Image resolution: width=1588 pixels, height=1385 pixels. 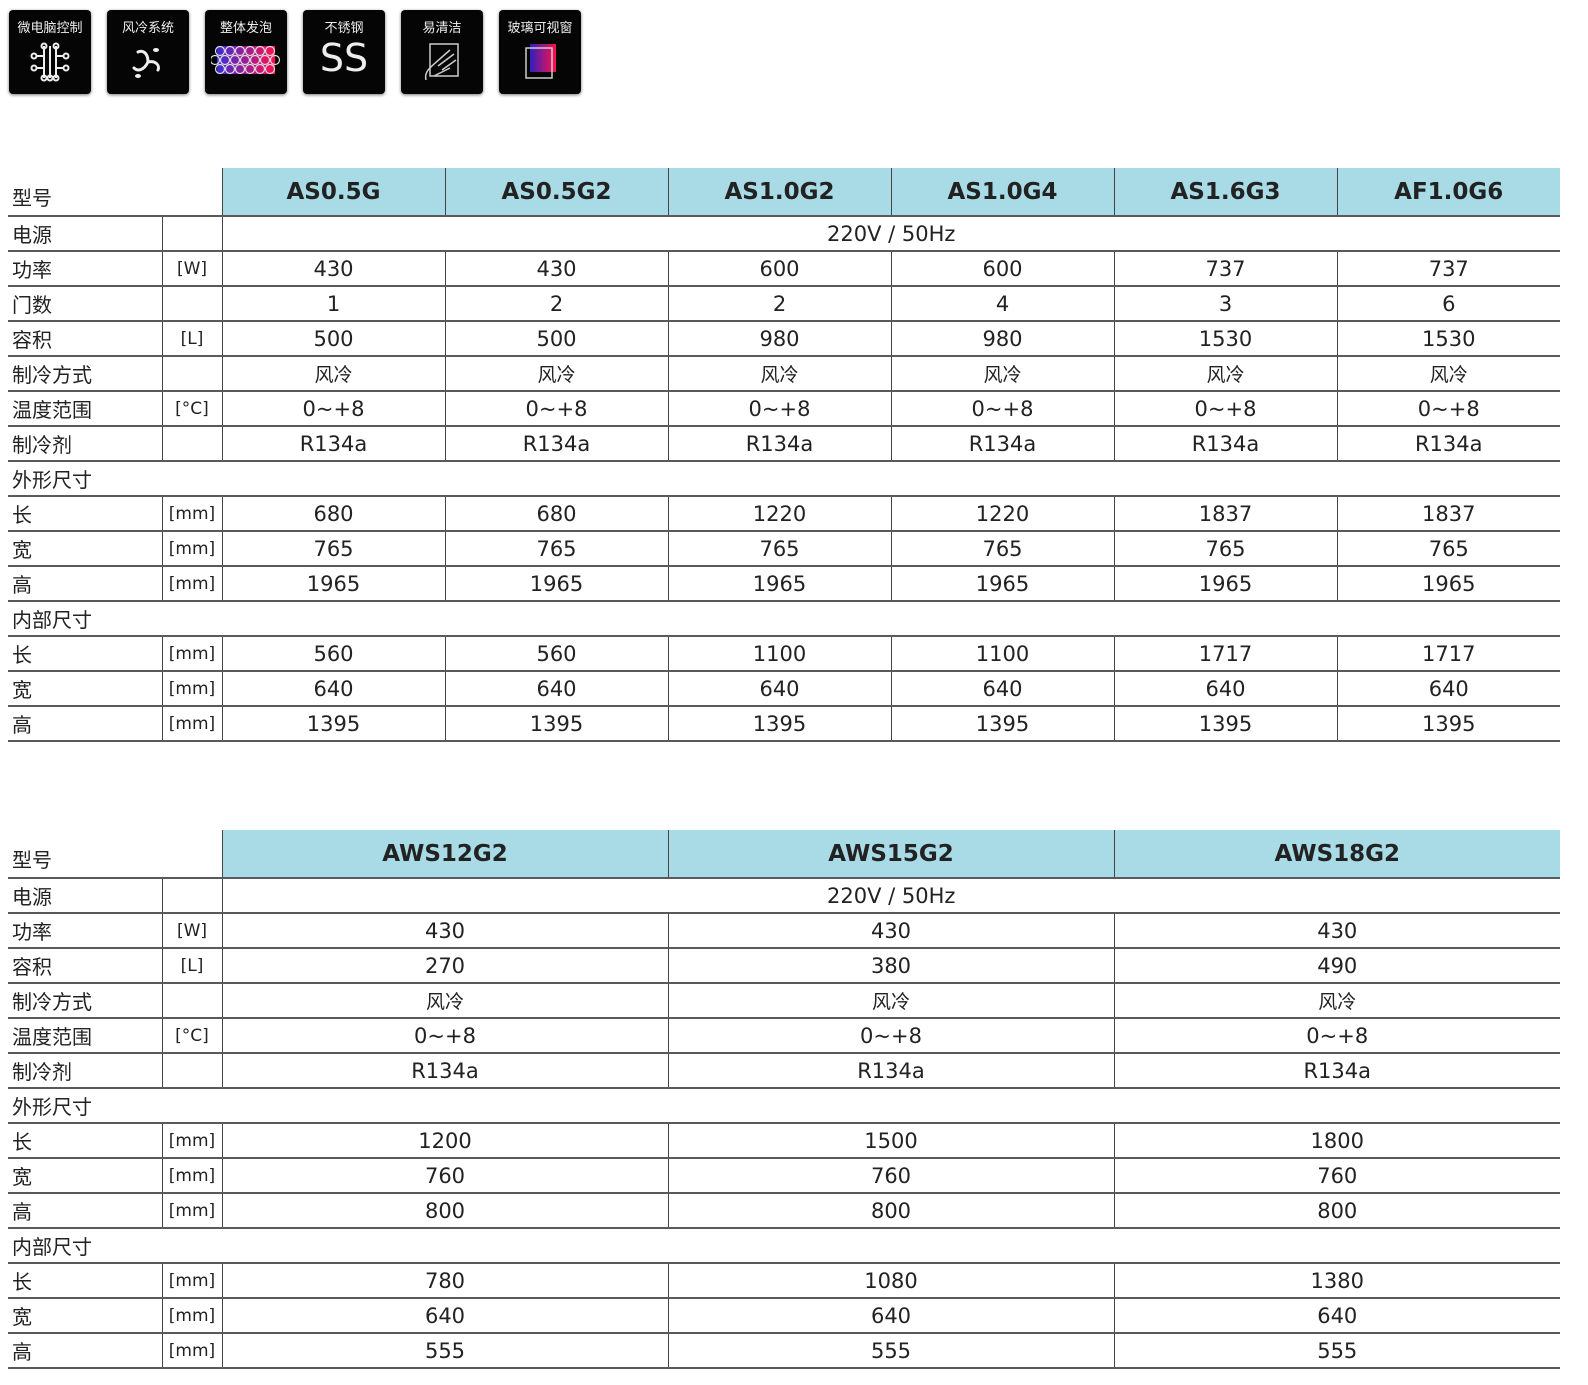 I want to click on table-row: 长 [mm] 1200 1500 1800, so click(x=784, y=1140).